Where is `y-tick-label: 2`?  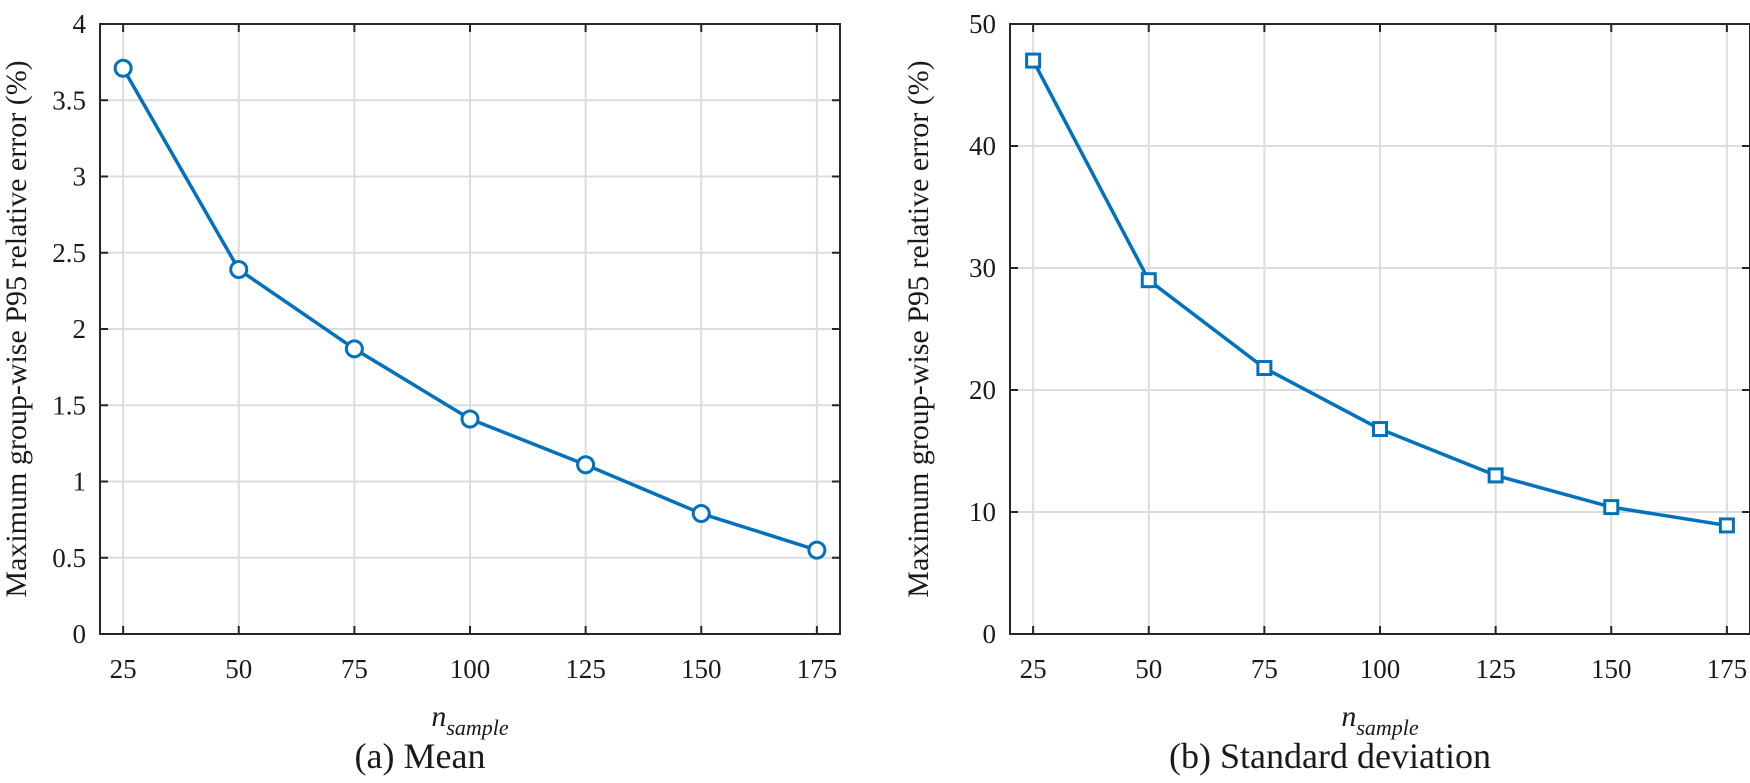
y-tick-label: 2 is located at coordinates (80, 329).